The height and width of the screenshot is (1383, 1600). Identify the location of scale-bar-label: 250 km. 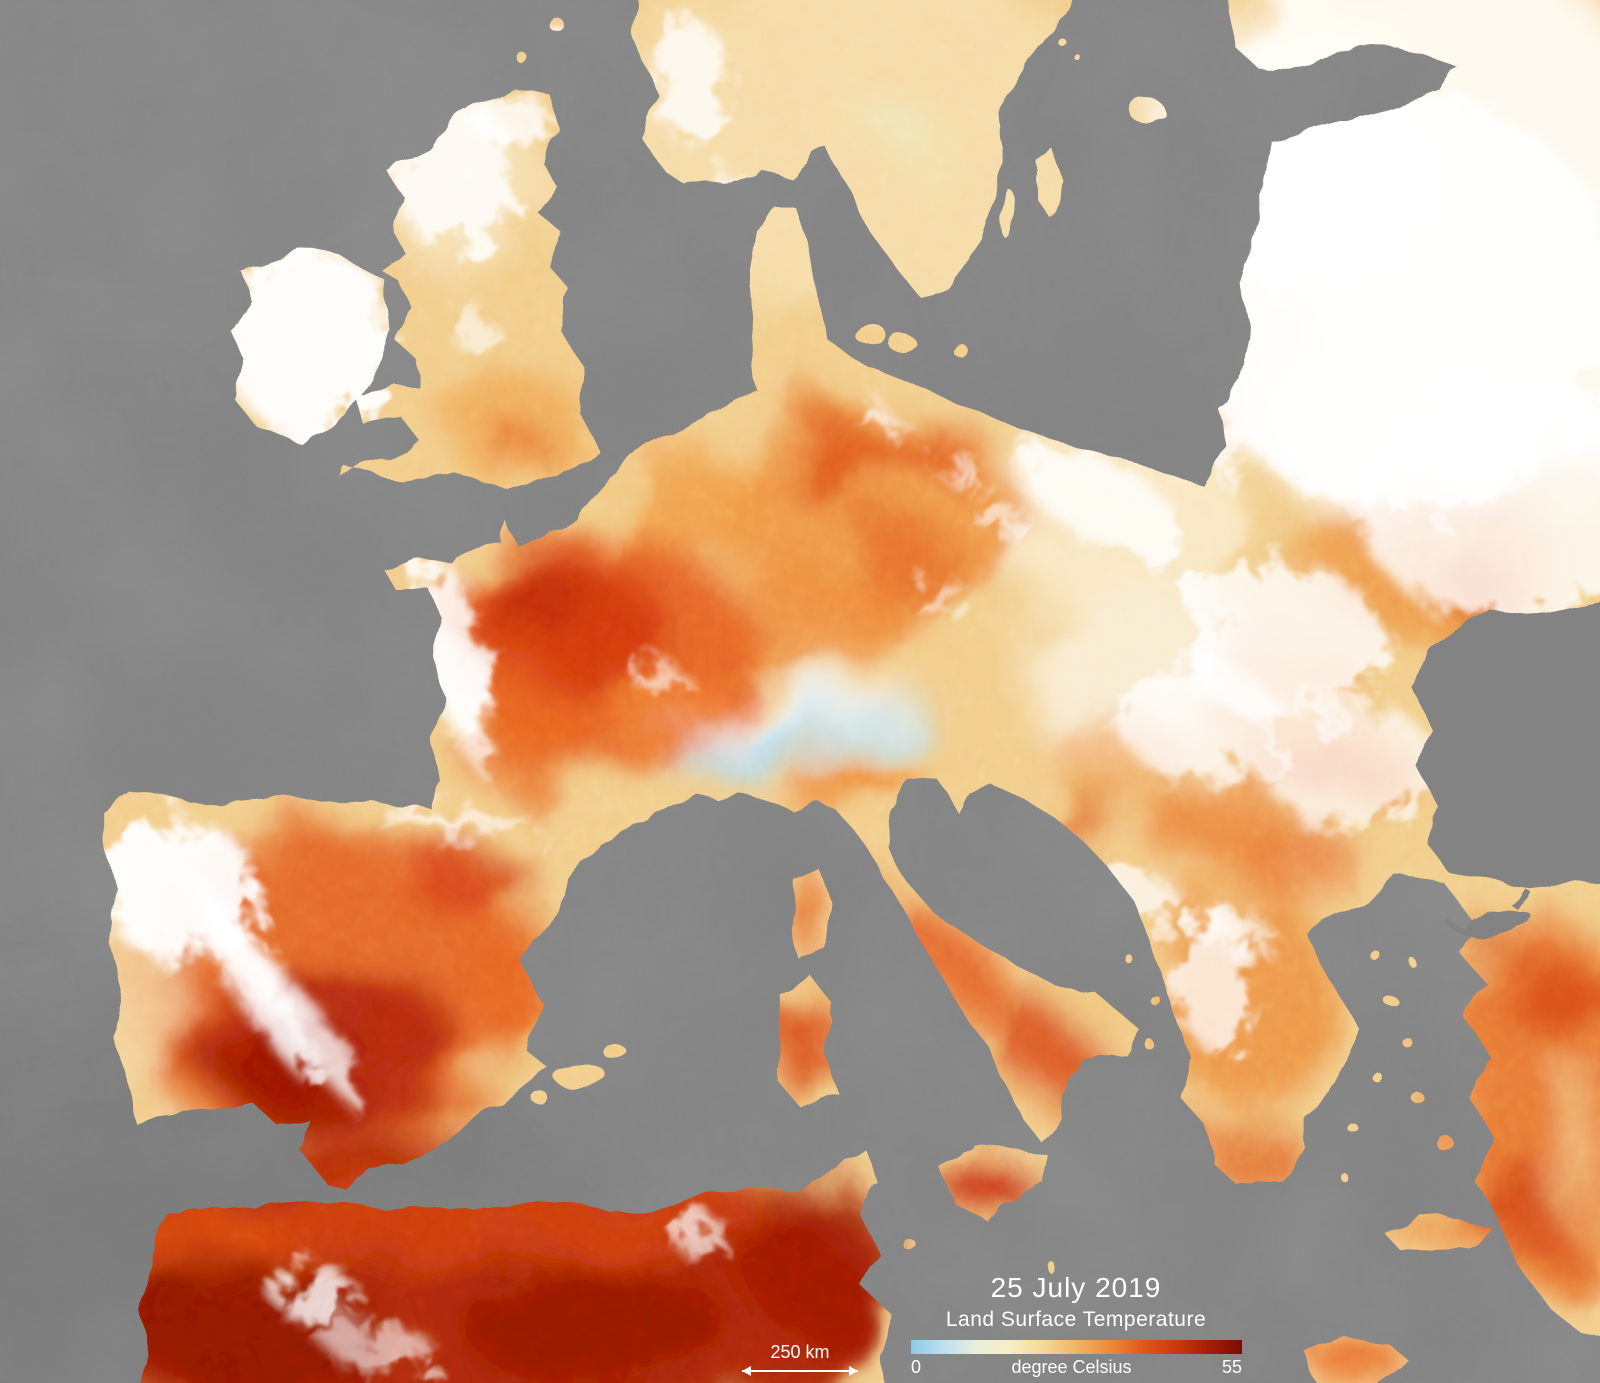
(800, 1352).